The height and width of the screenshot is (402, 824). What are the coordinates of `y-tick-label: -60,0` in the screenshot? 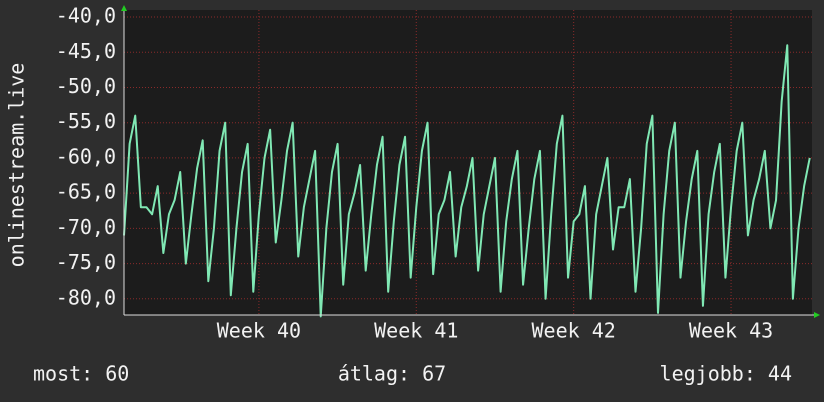 It's located at (86, 156).